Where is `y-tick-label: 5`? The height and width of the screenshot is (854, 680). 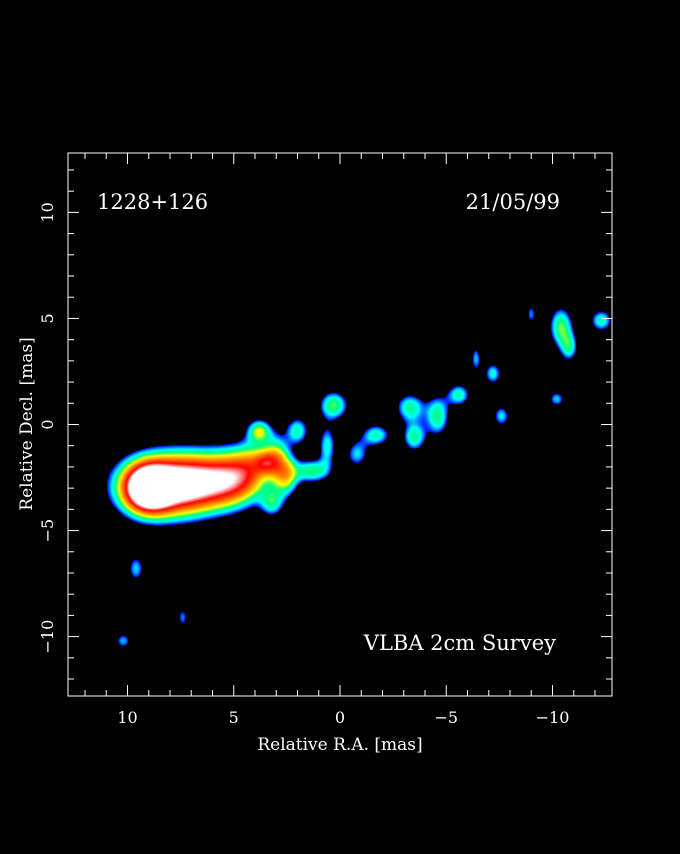 y-tick-label: 5 is located at coordinates (47, 318).